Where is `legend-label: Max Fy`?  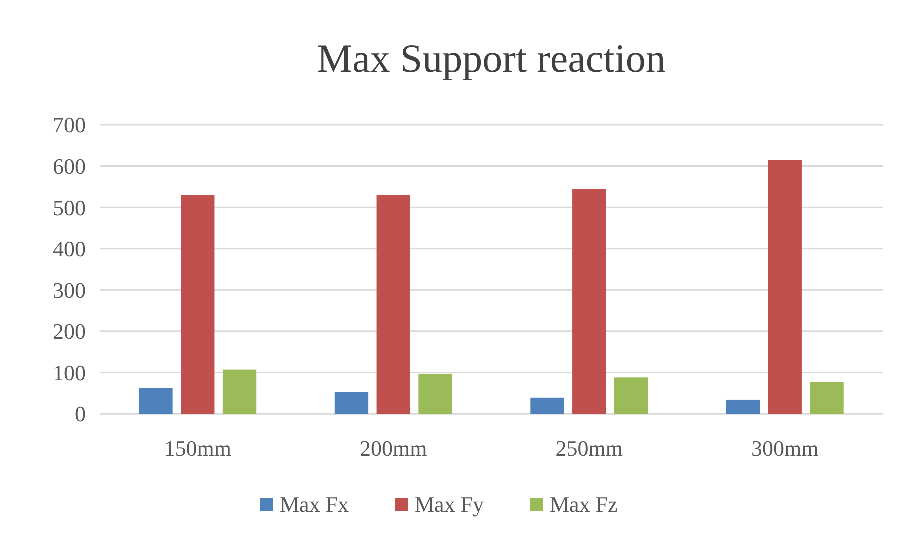 legend-label: Max Fy is located at coordinates (449, 504).